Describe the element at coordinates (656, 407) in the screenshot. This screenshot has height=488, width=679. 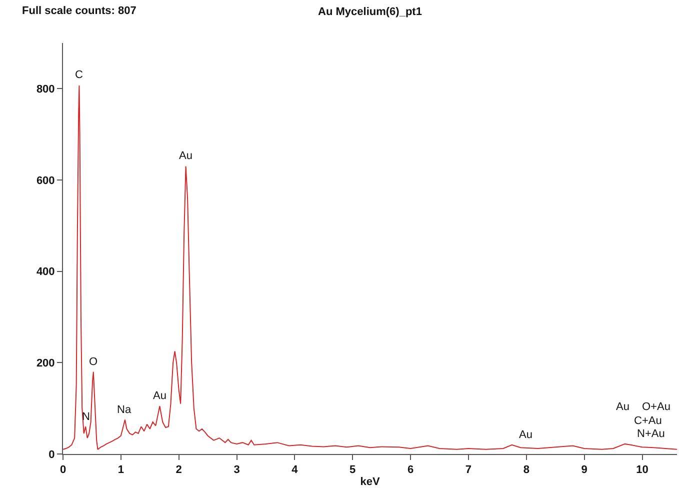
I see `annotation: O+Au` at that location.